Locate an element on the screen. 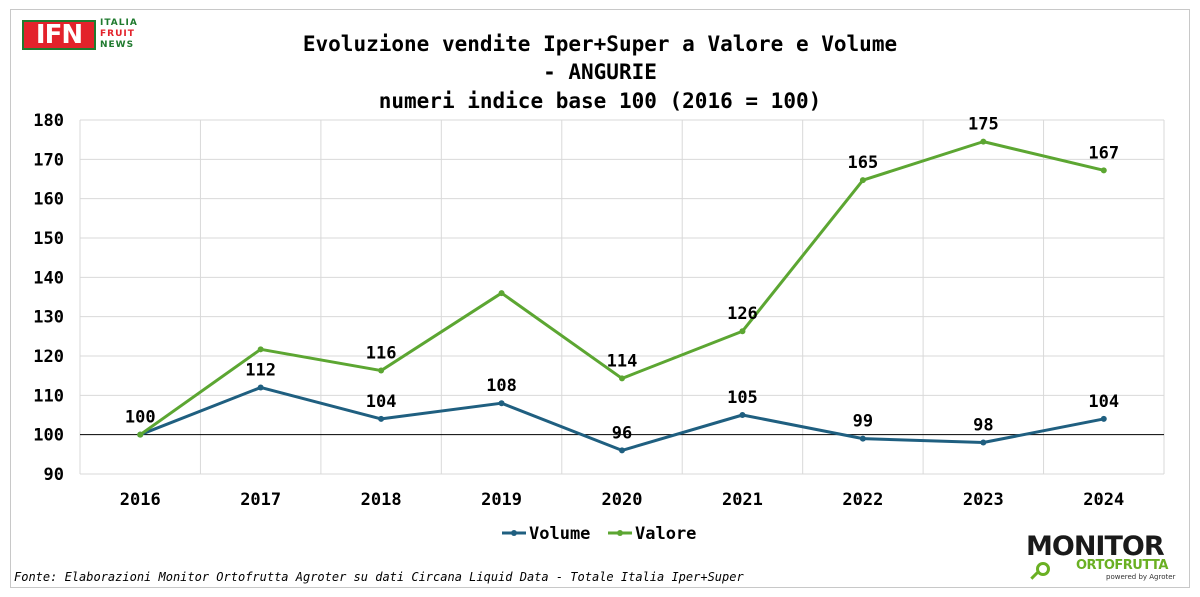 This screenshot has height=597, width=1200. data-label-volume: 108 is located at coordinates (501, 386).